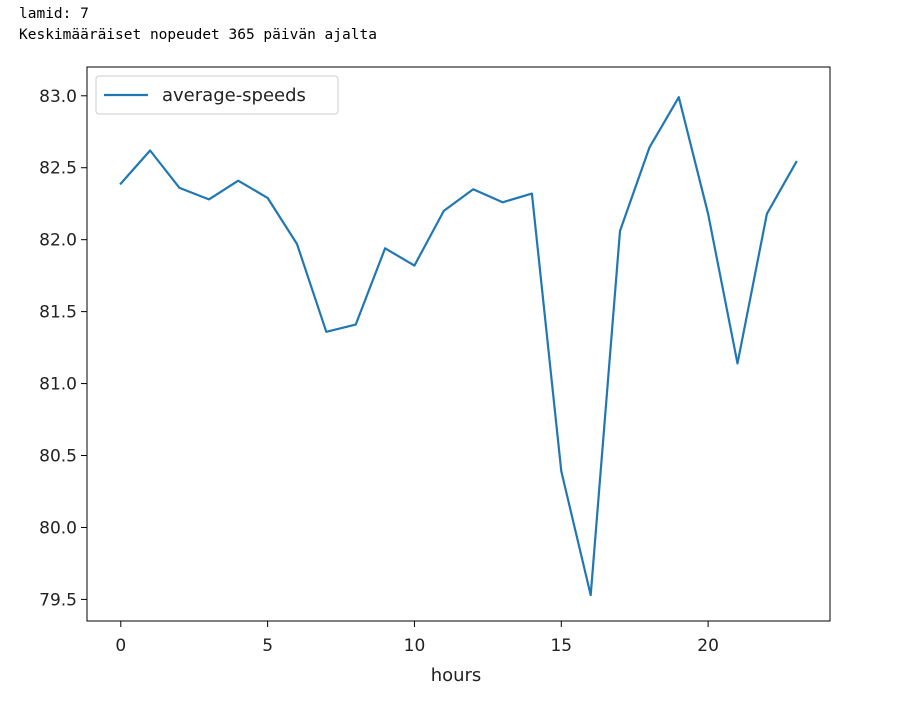 The height and width of the screenshot is (708, 911). Describe the element at coordinates (58, 97) in the screenshot. I see `y-tick-label: 83.0` at that location.